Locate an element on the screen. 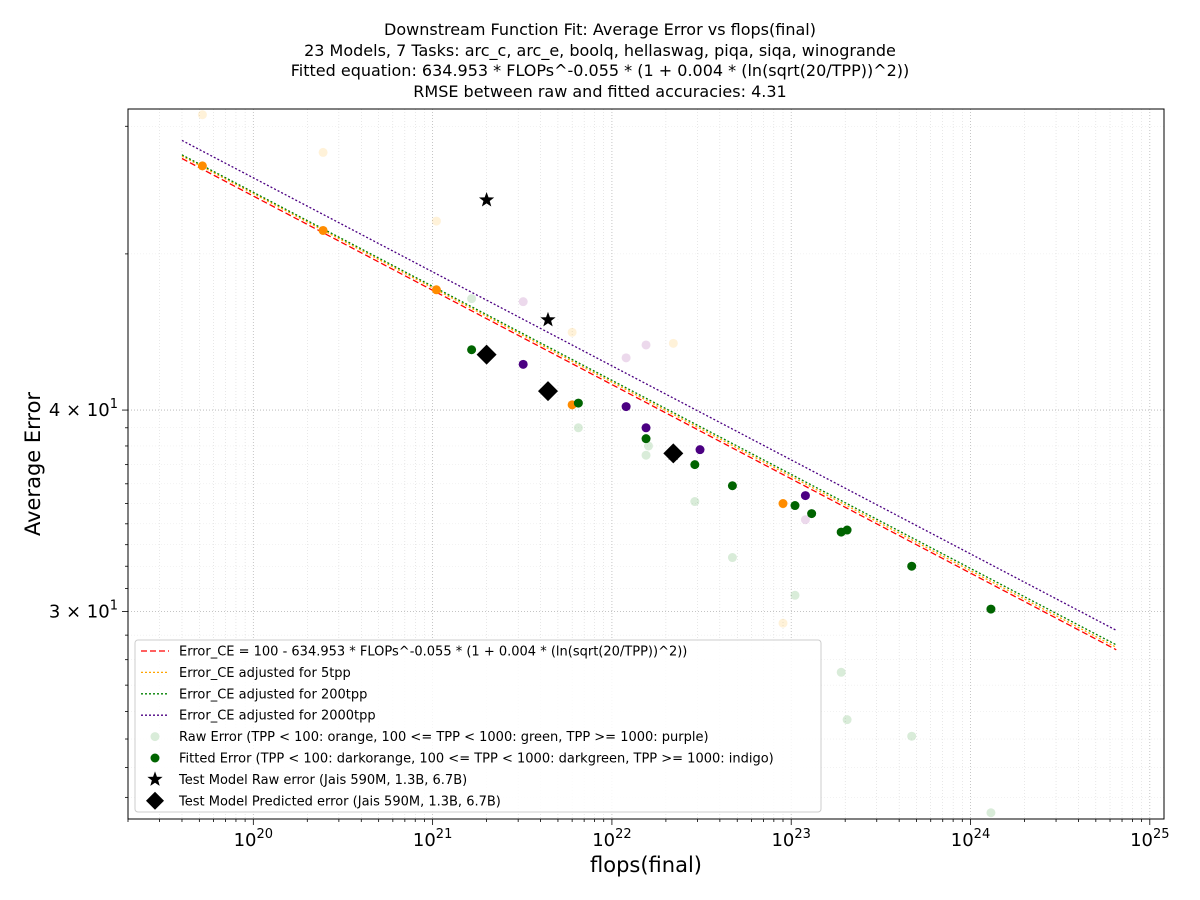  y-axis-label: Average Error is located at coordinates (33, 464).